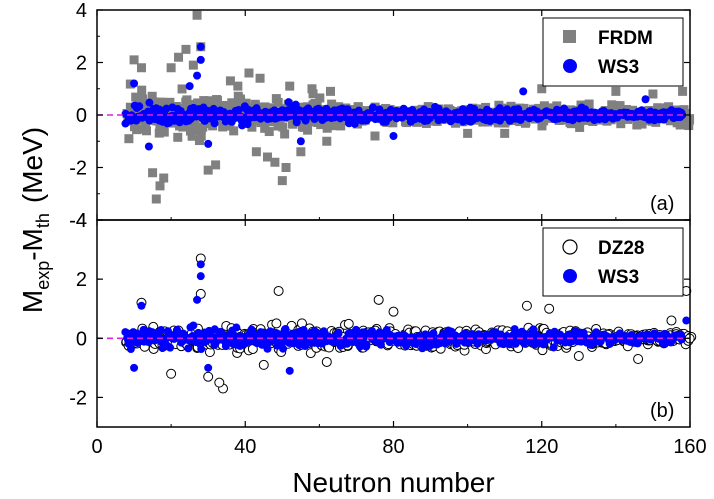 The width and height of the screenshot is (714, 499). What do you see at coordinates (621, 248) in the screenshot?
I see `legend-dz28-label: DZ28` at bounding box center [621, 248].